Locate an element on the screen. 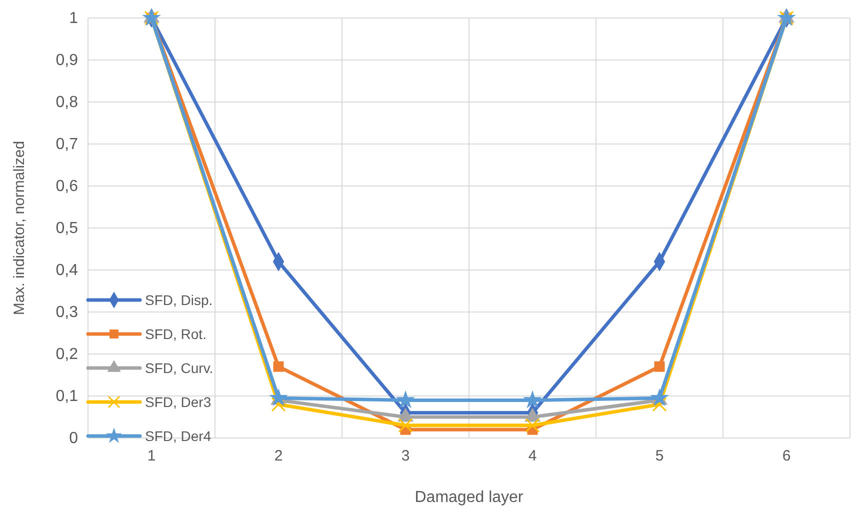 This screenshot has width=854, height=515. y-tick-label: 0,5 is located at coordinates (67, 229).